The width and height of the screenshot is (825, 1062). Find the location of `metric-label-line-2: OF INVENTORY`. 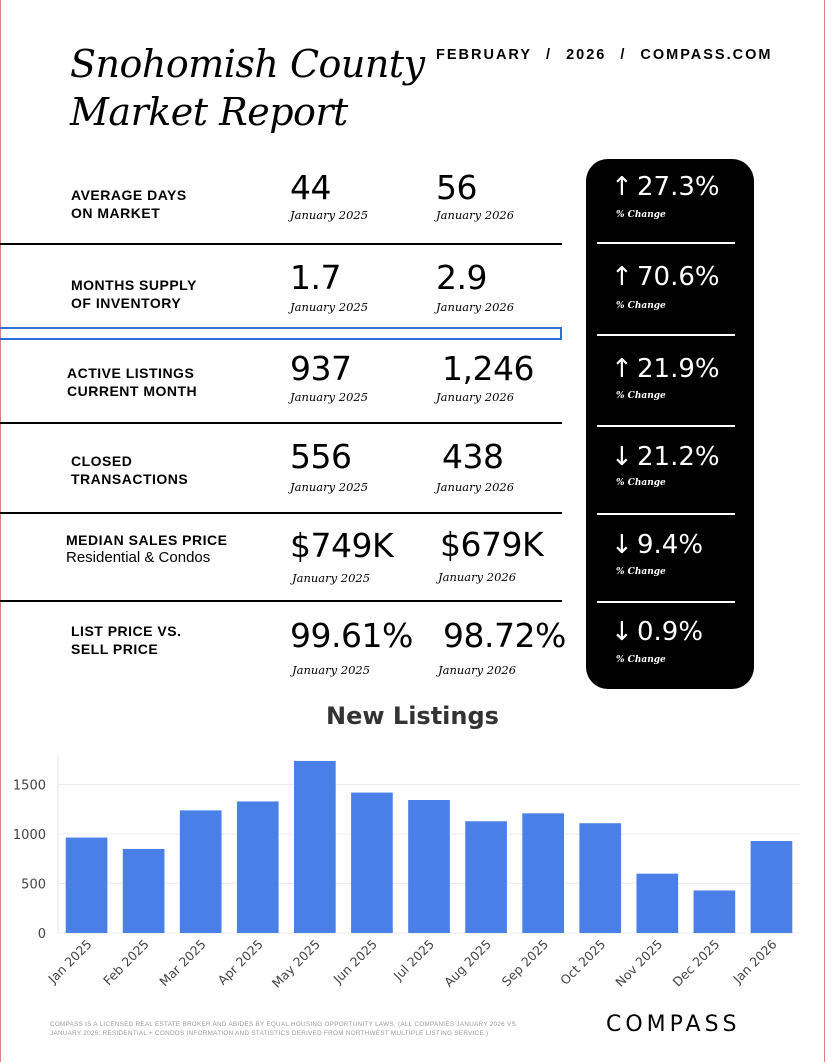

metric-label-line-2: OF INVENTORY is located at coordinates (126, 303).